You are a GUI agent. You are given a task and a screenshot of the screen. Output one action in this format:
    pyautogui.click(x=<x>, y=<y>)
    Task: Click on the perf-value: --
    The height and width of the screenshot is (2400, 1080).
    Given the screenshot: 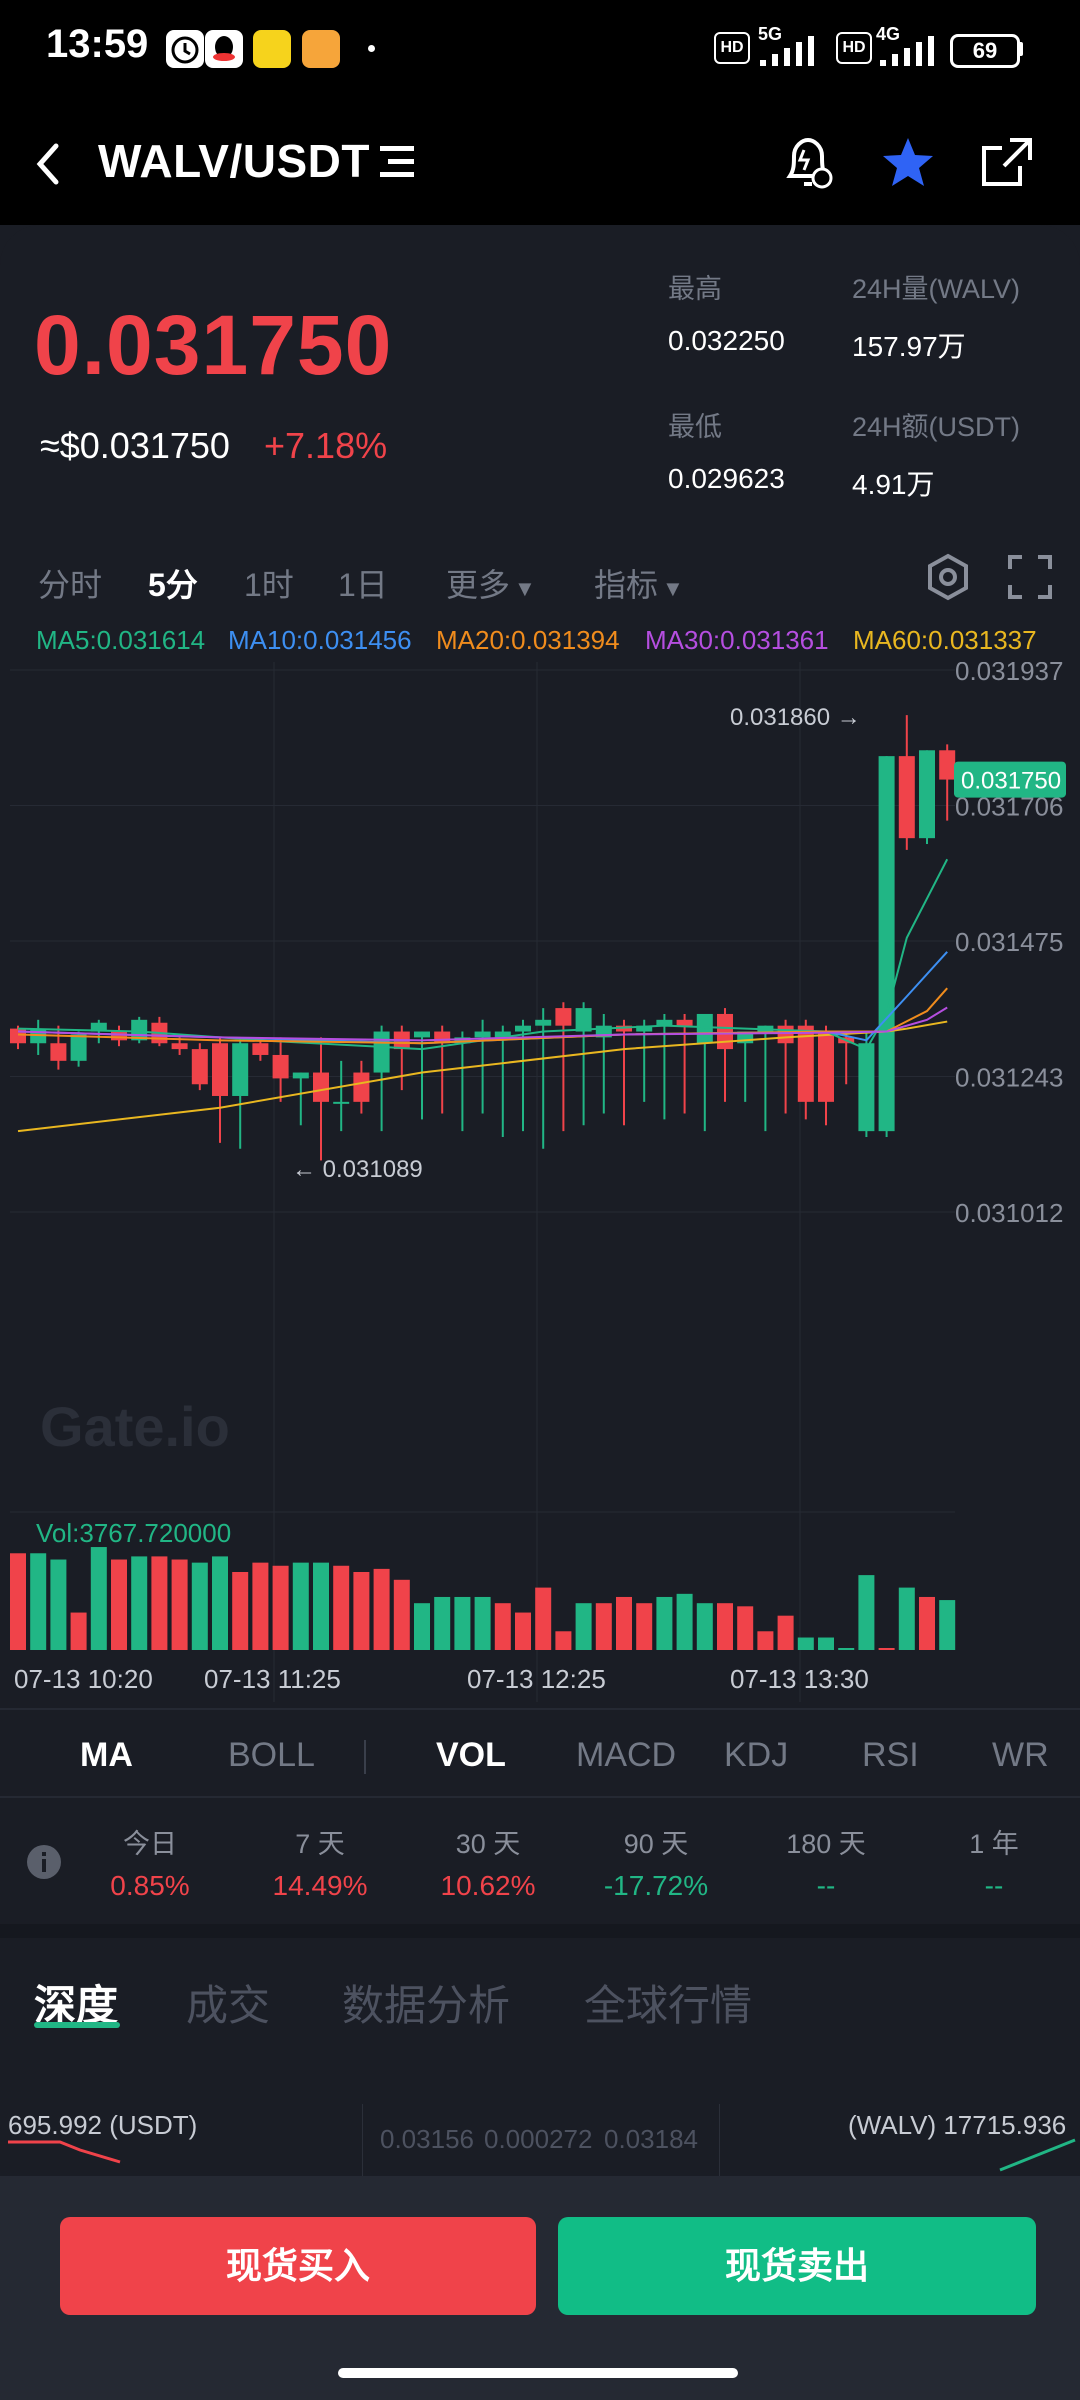 What is the action you would take?
    pyautogui.click(x=826, y=1885)
    